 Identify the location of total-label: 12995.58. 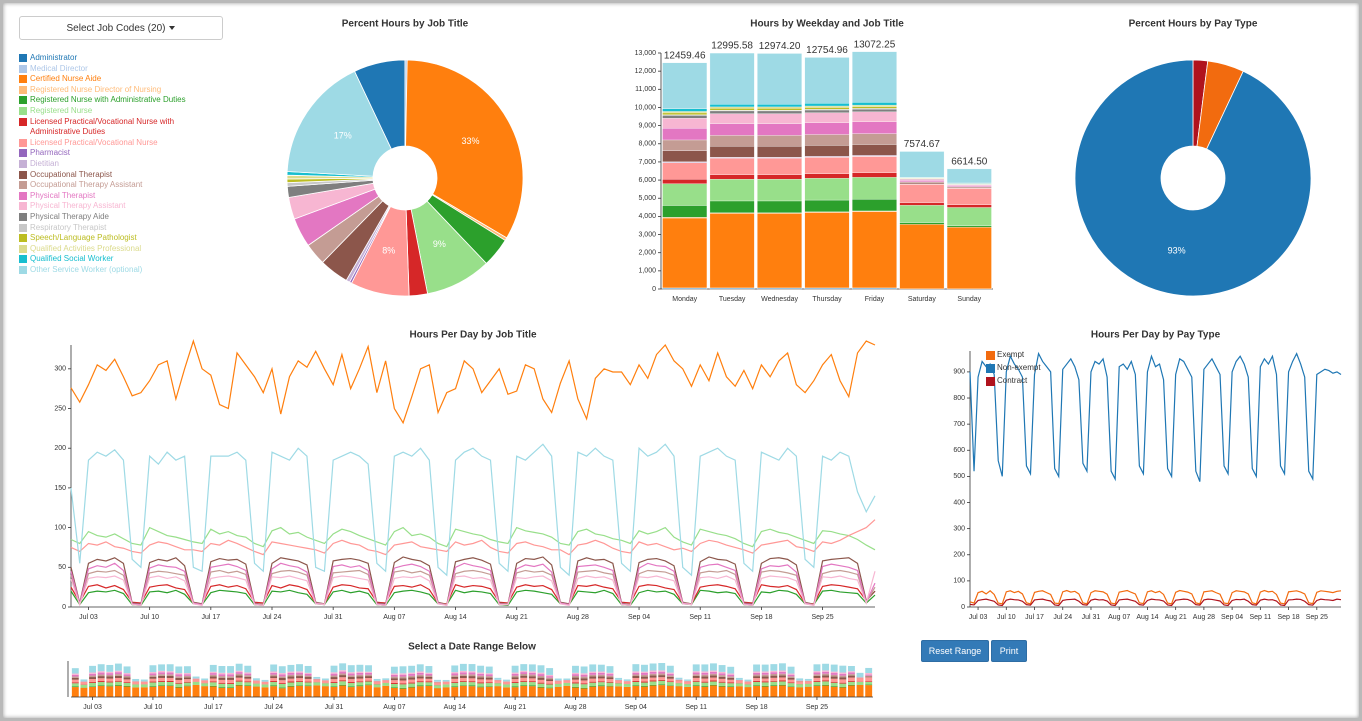
(732, 46).